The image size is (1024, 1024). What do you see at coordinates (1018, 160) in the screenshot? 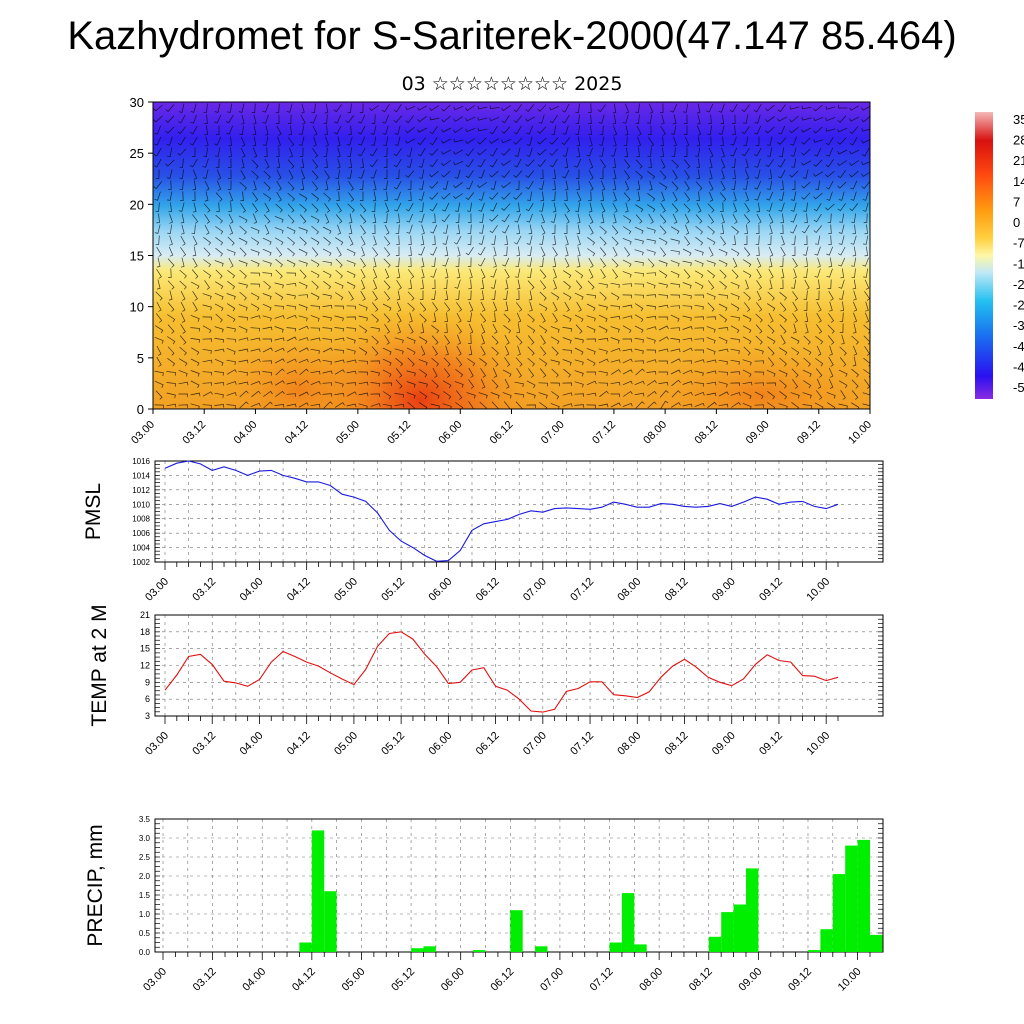
I see `colorbar-label: 21` at bounding box center [1018, 160].